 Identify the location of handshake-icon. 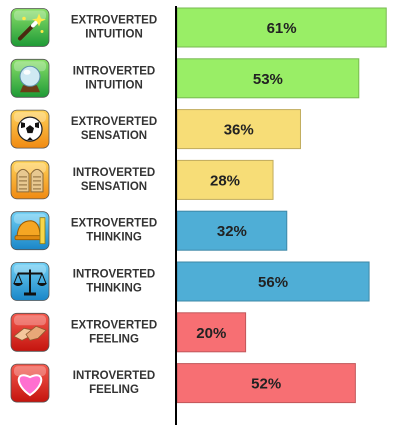
(30, 332).